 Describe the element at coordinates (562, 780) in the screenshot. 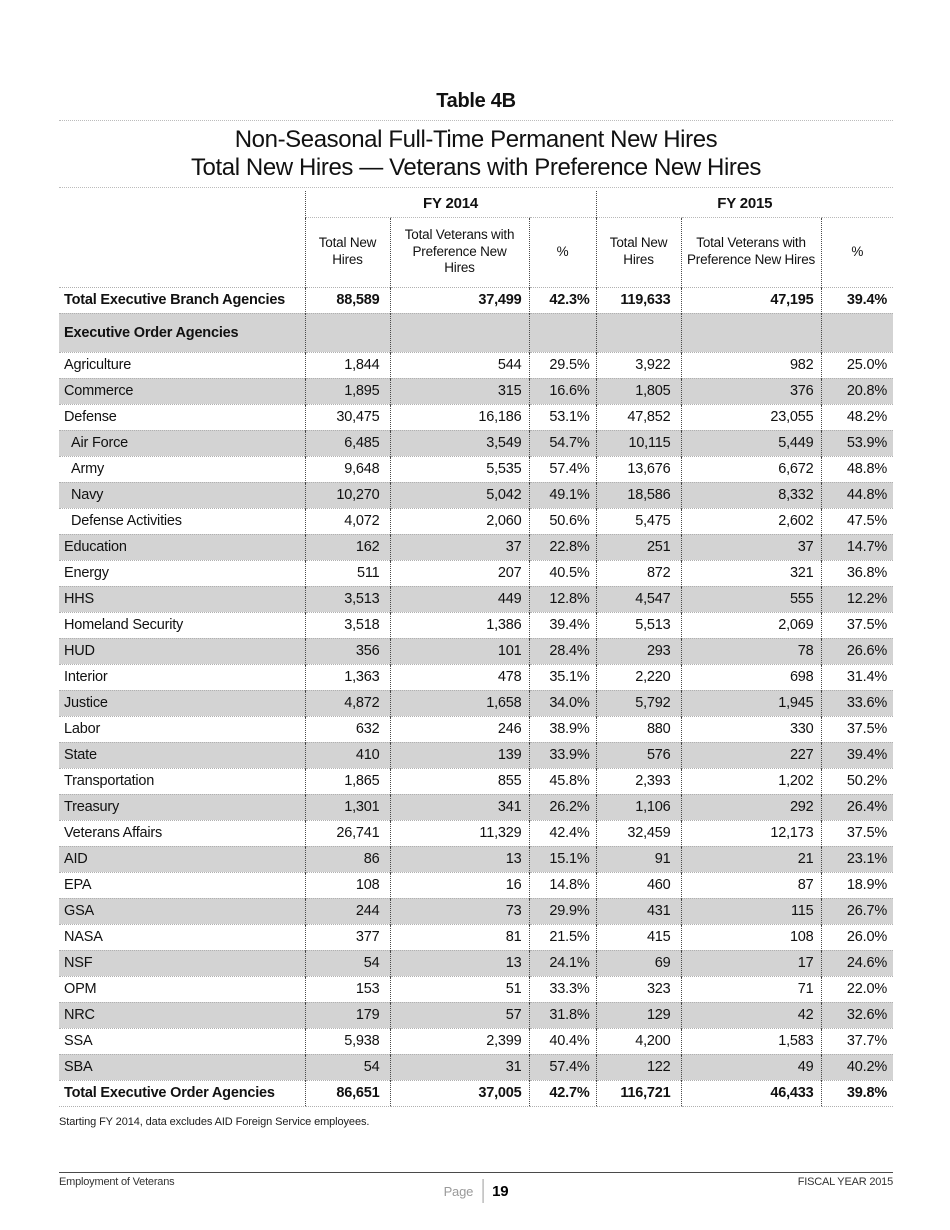

I see `value-cell: 45.8%` at that location.